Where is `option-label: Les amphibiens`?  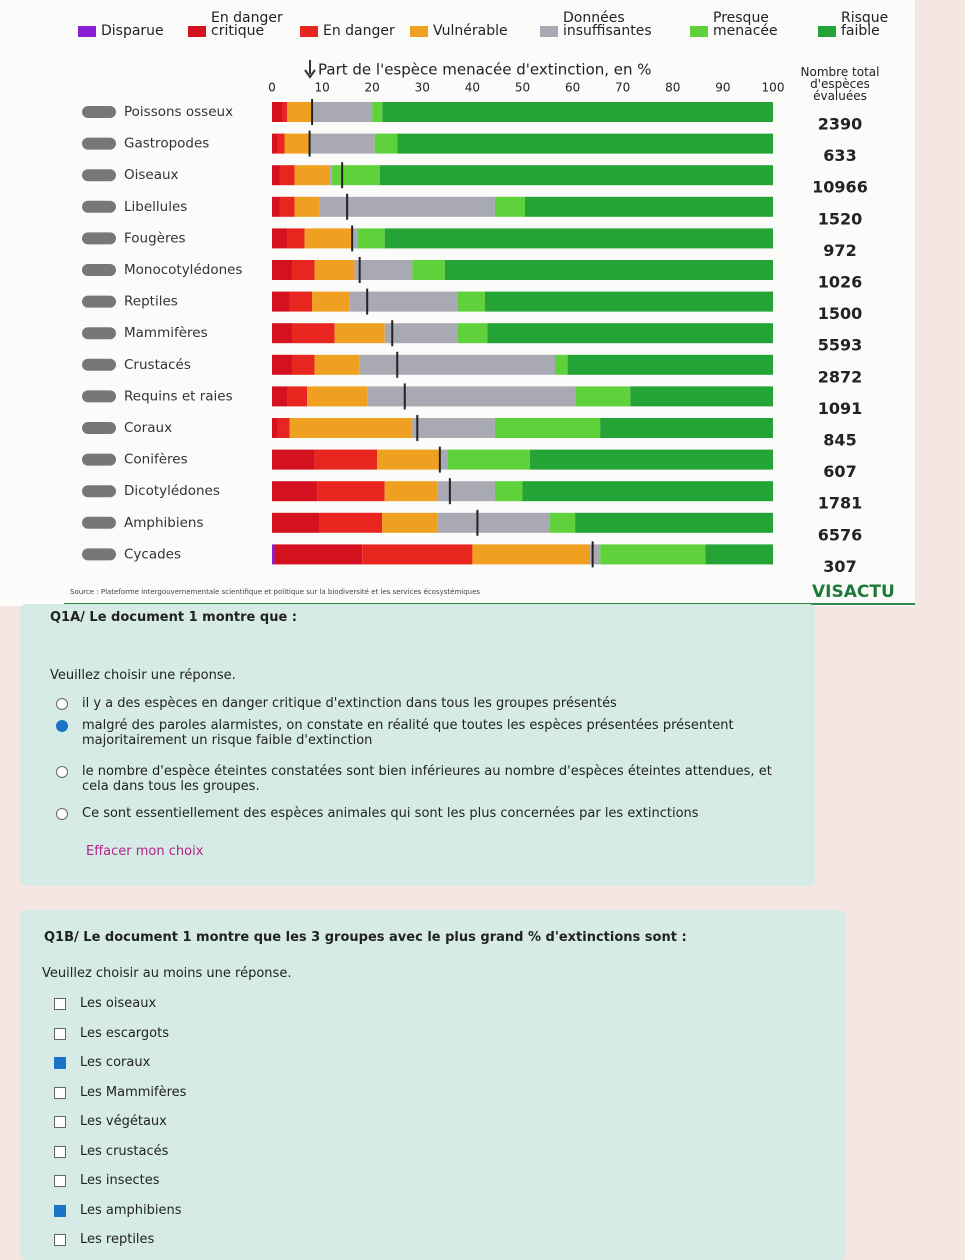
option-label: Les amphibiens is located at coordinates (131, 1210).